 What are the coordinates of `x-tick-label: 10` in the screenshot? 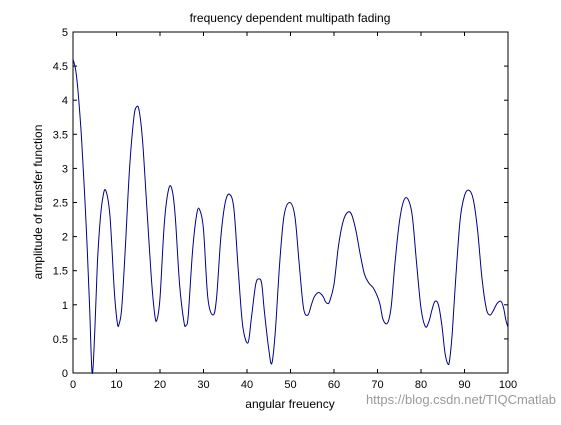 It's located at (116, 385).